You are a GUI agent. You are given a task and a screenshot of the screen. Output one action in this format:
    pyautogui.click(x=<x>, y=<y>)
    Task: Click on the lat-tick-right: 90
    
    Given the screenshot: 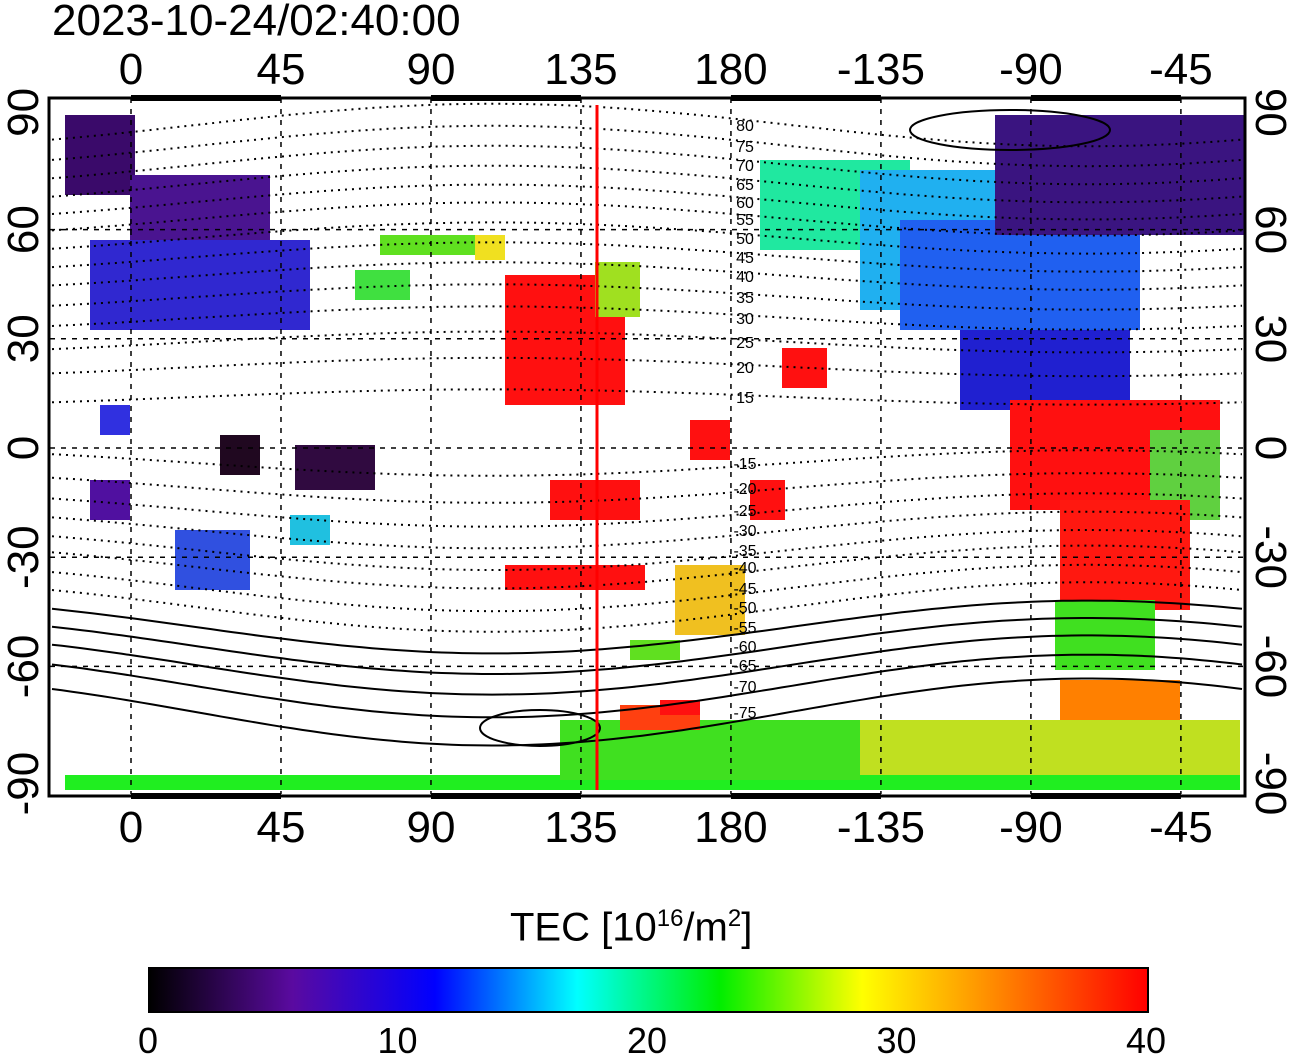 What is the action you would take?
    pyautogui.click(x=1270, y=112)
    